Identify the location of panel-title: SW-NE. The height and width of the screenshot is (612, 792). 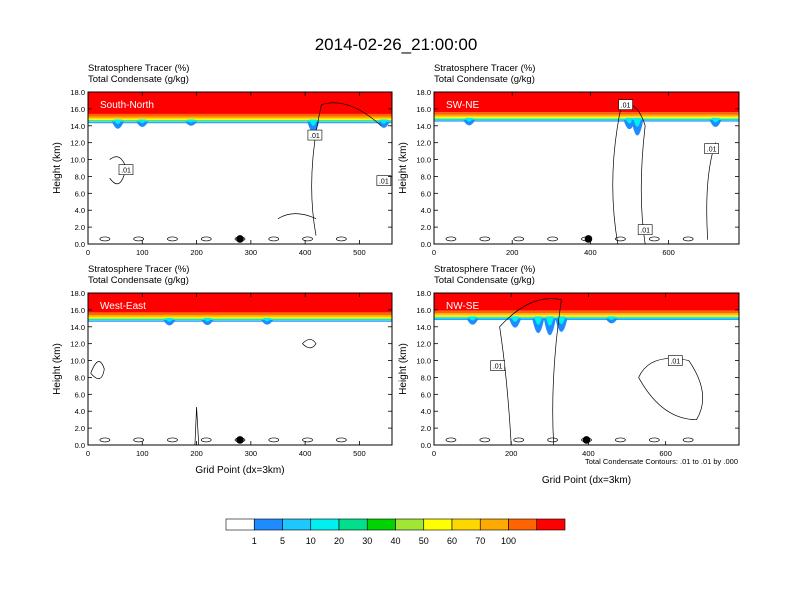
(462, 105).